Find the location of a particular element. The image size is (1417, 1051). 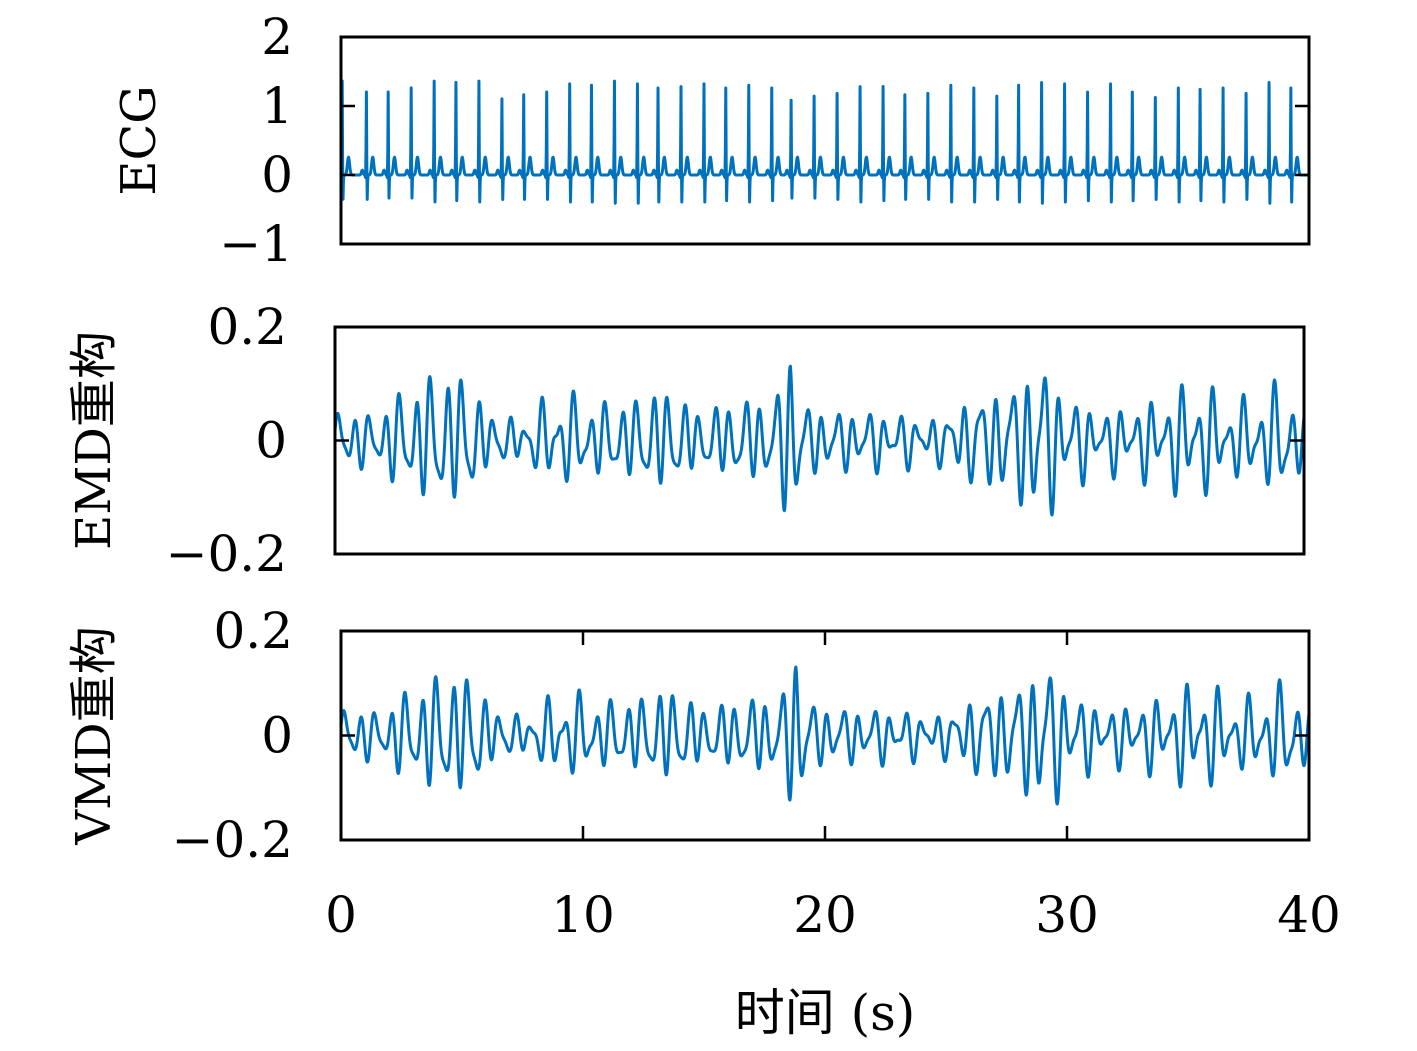

vmd-y-tick-label: 0 is located at coordinates (277, 736).